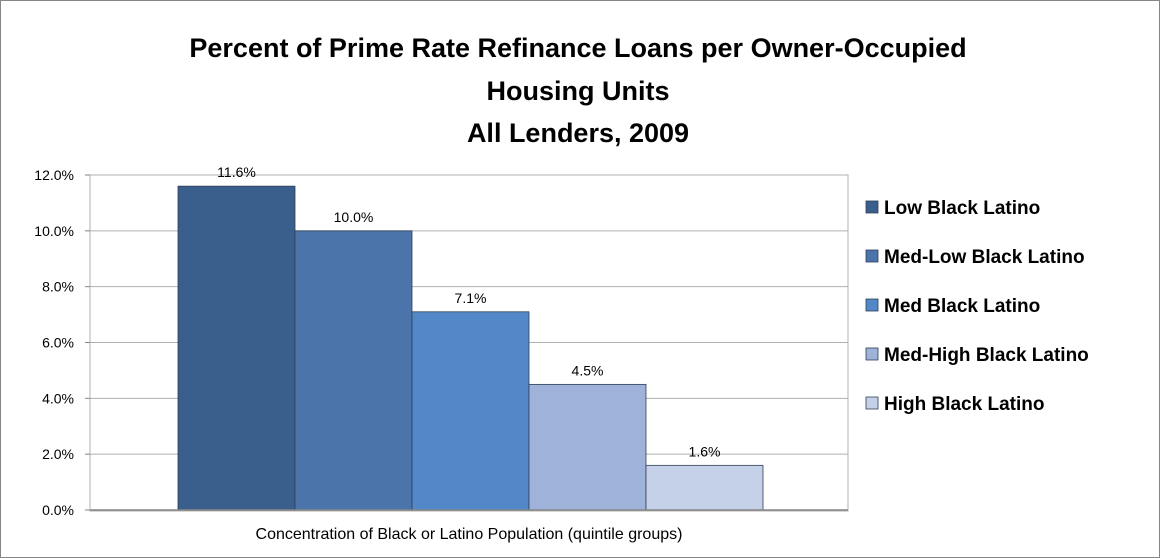 This screenshot has width=1160, height=558. Describe the element at coordinates (58, 454) in the screenshot. I see `y-tick-label: 2.0%` at that location.